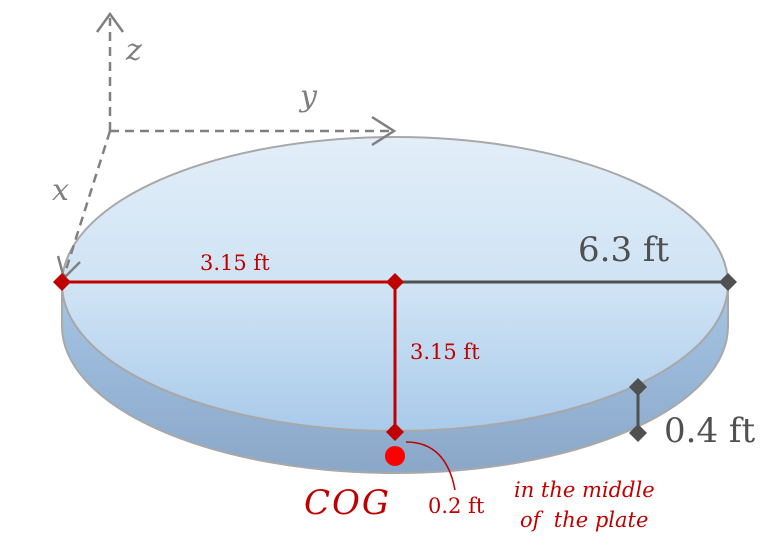 This screenshot has width=780, height=554. Describe the element at coordinates (395, 282) in the screenshot. I see `marker-center` at that location.